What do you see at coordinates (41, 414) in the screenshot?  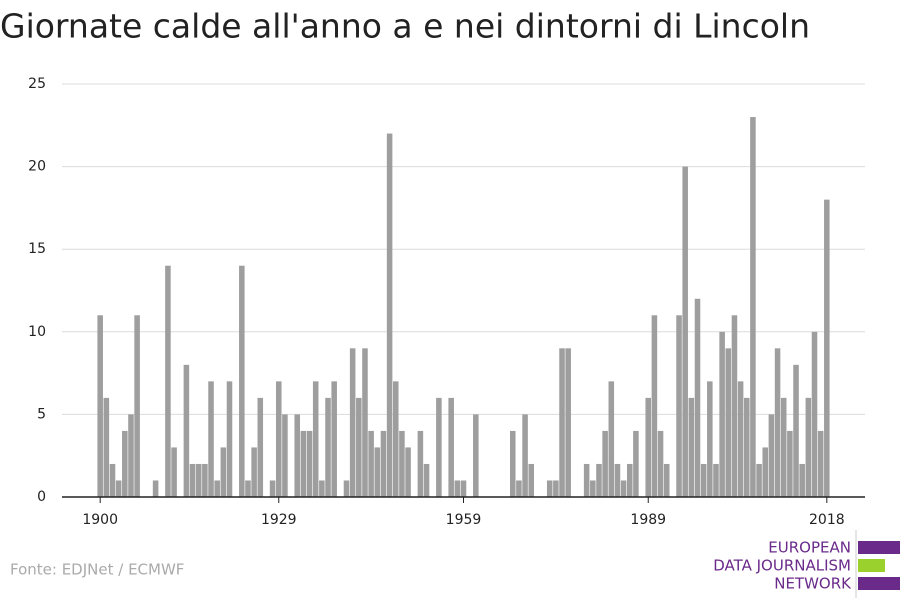 I see `y-tick-label: 5` at bounding box center [41, 414].